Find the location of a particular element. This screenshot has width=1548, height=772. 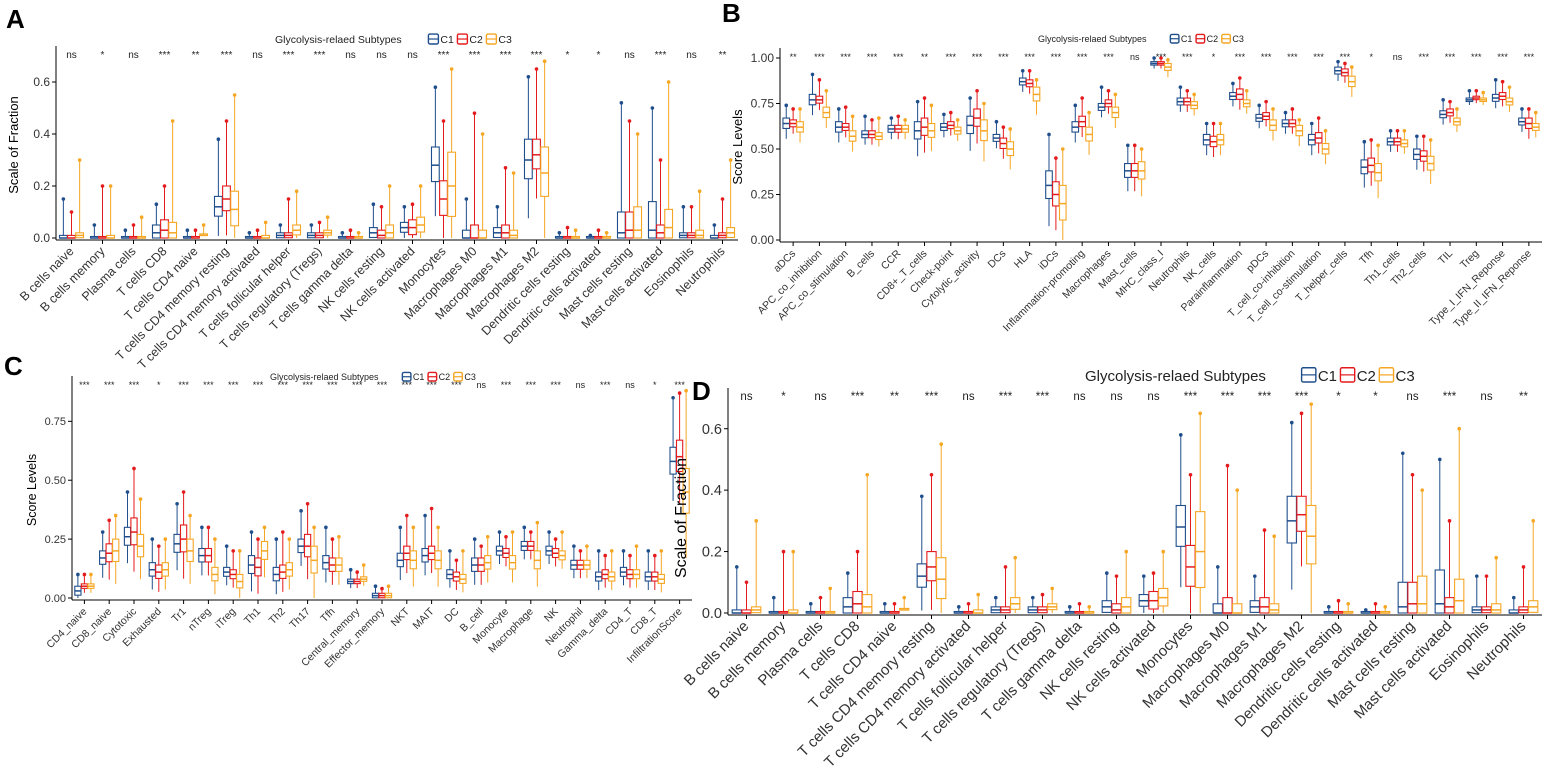

y-axis-title: Scale of Fraction is located at coordinates (13, 145).